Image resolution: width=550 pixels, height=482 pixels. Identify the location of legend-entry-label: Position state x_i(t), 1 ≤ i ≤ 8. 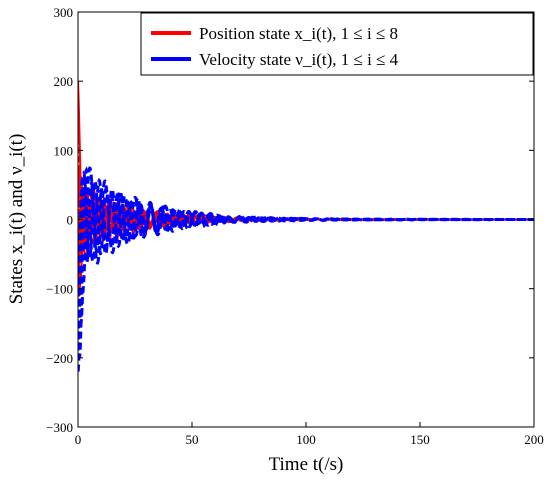
(298, 33).